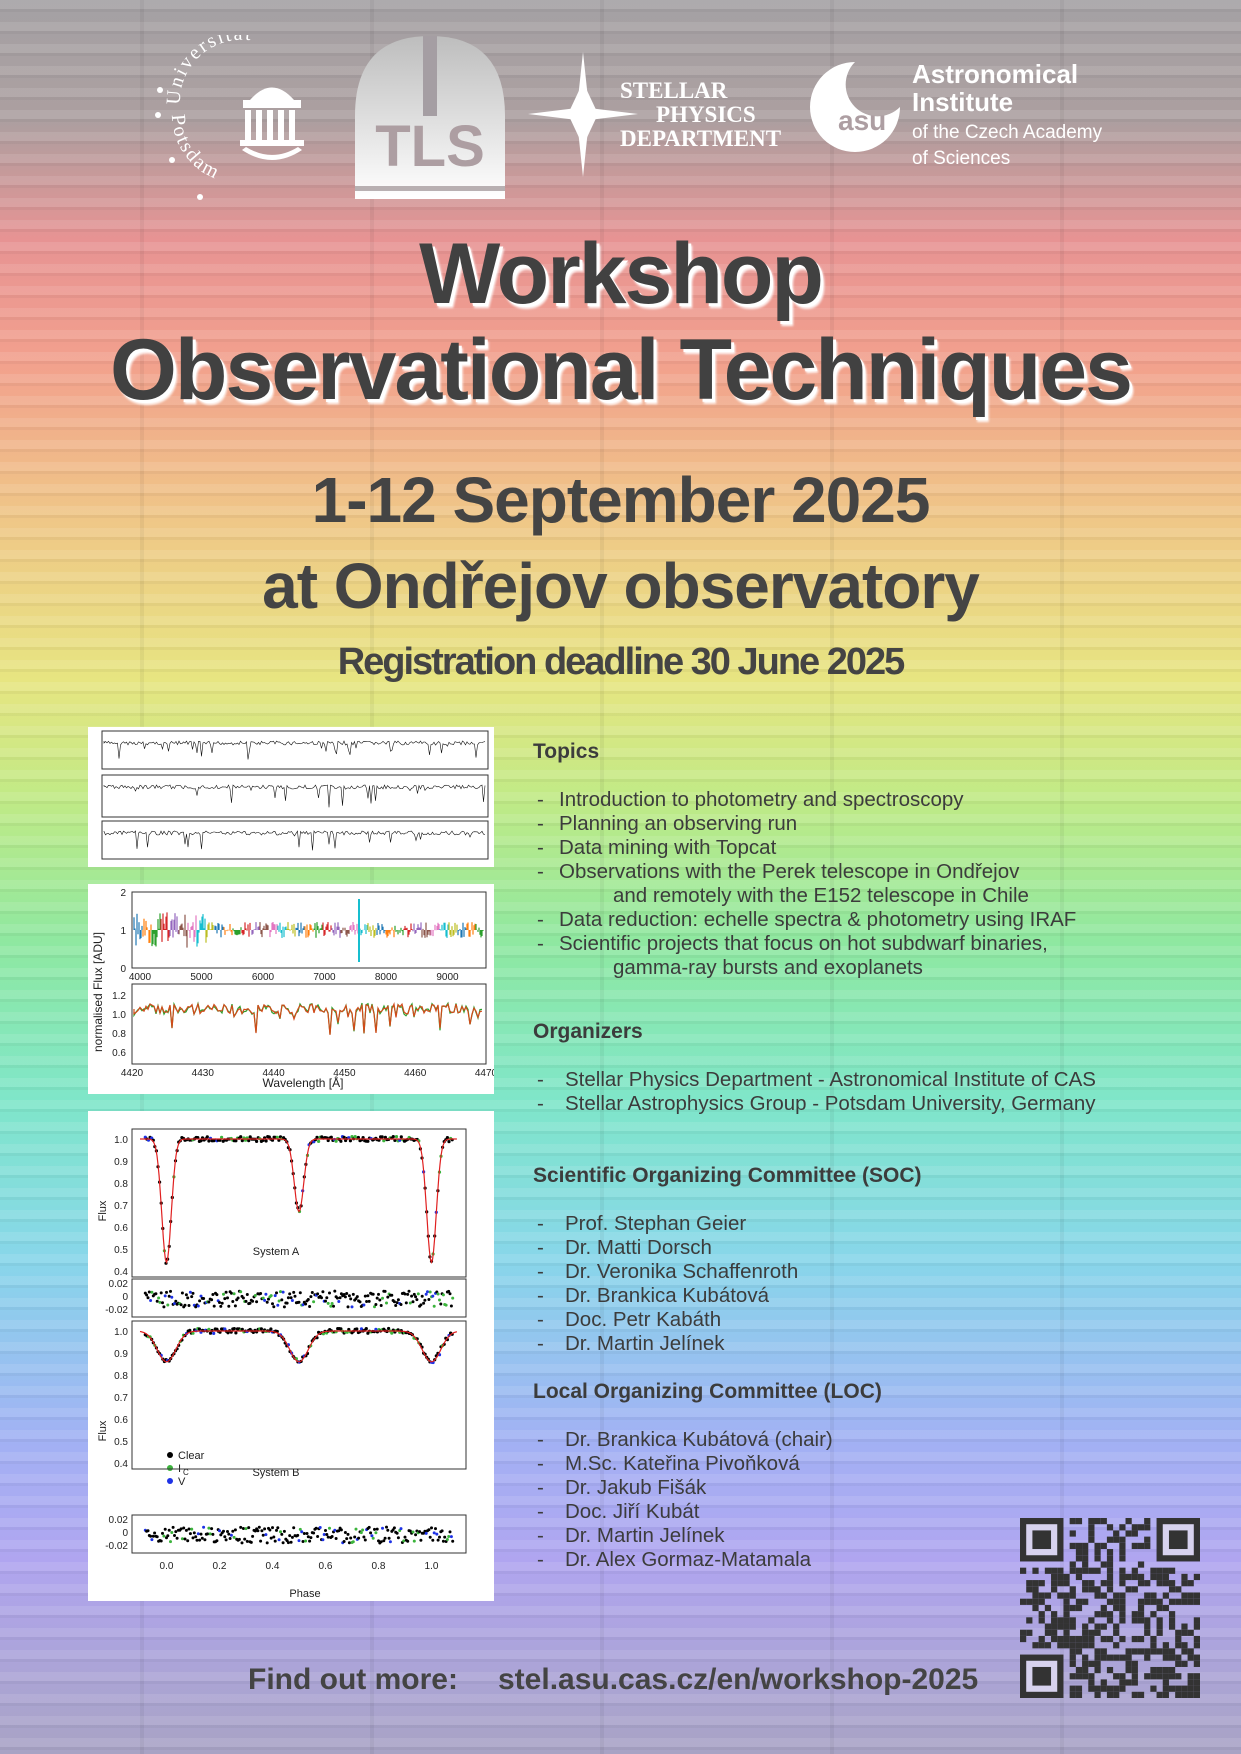  I want to click on potsdam-arc-top: Universität, so click(208, 70).